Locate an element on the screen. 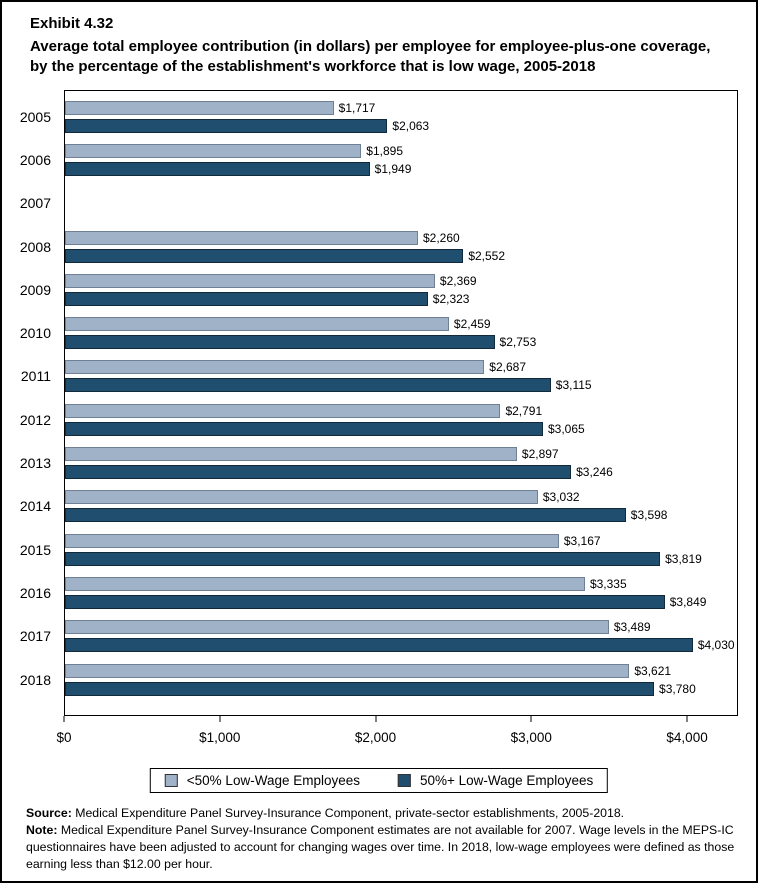 This screenshot has width=758, height=883. legend-item-high: 50%+ Low-Wage Employees is located at coordinates (495, 780).